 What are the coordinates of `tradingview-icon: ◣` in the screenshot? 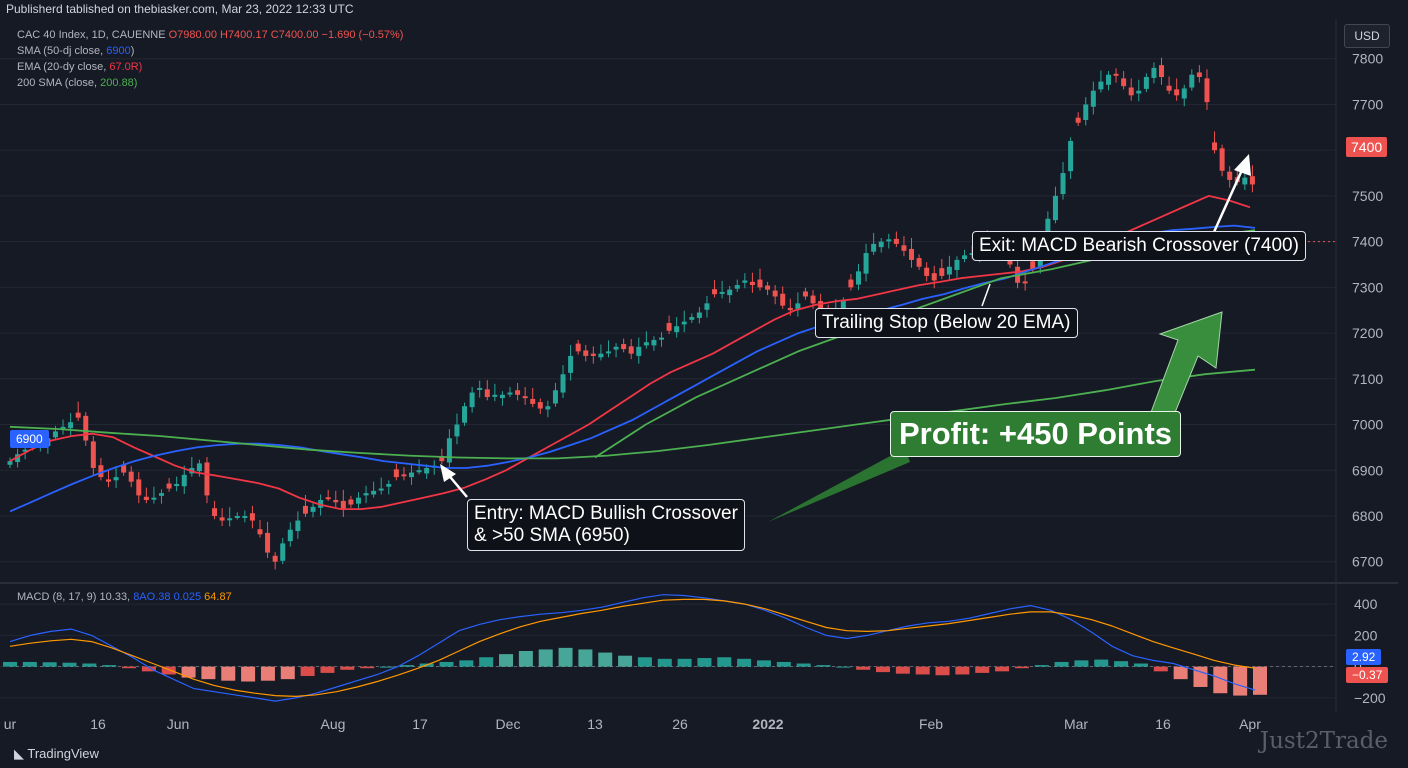 It's located at (19, 753).